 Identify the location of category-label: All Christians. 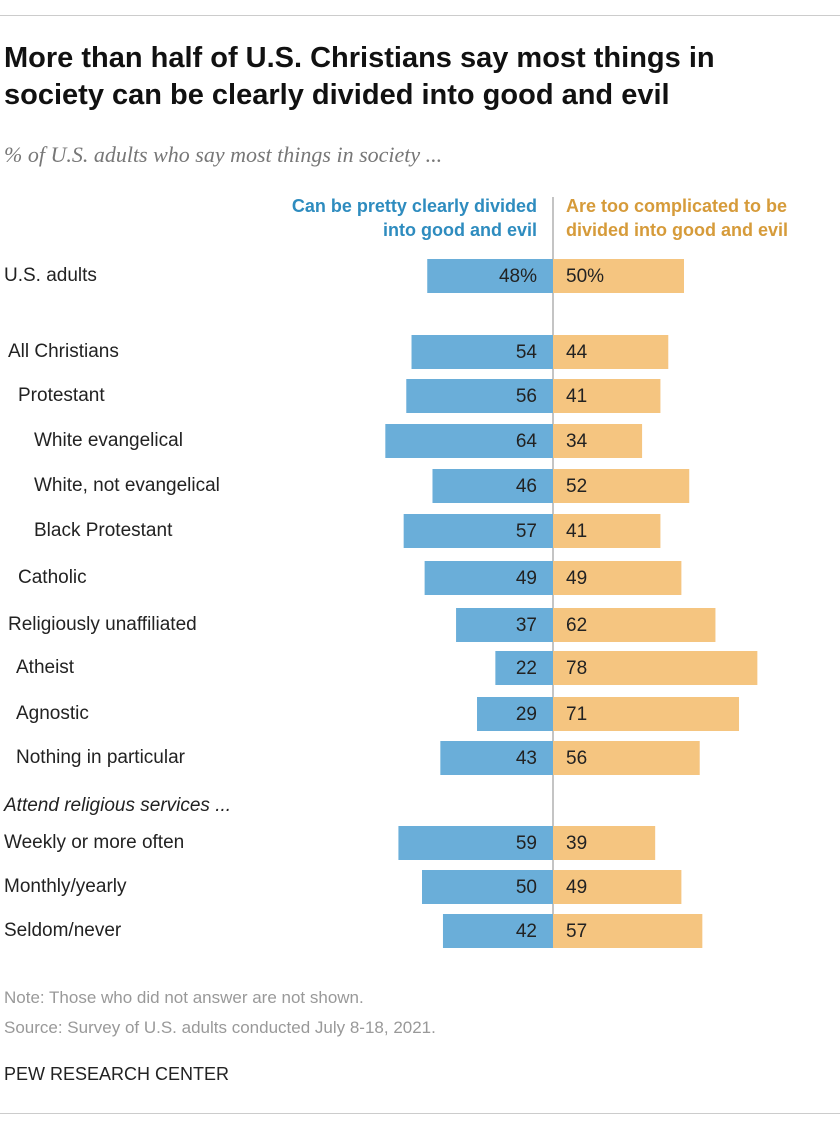
(63, 351).